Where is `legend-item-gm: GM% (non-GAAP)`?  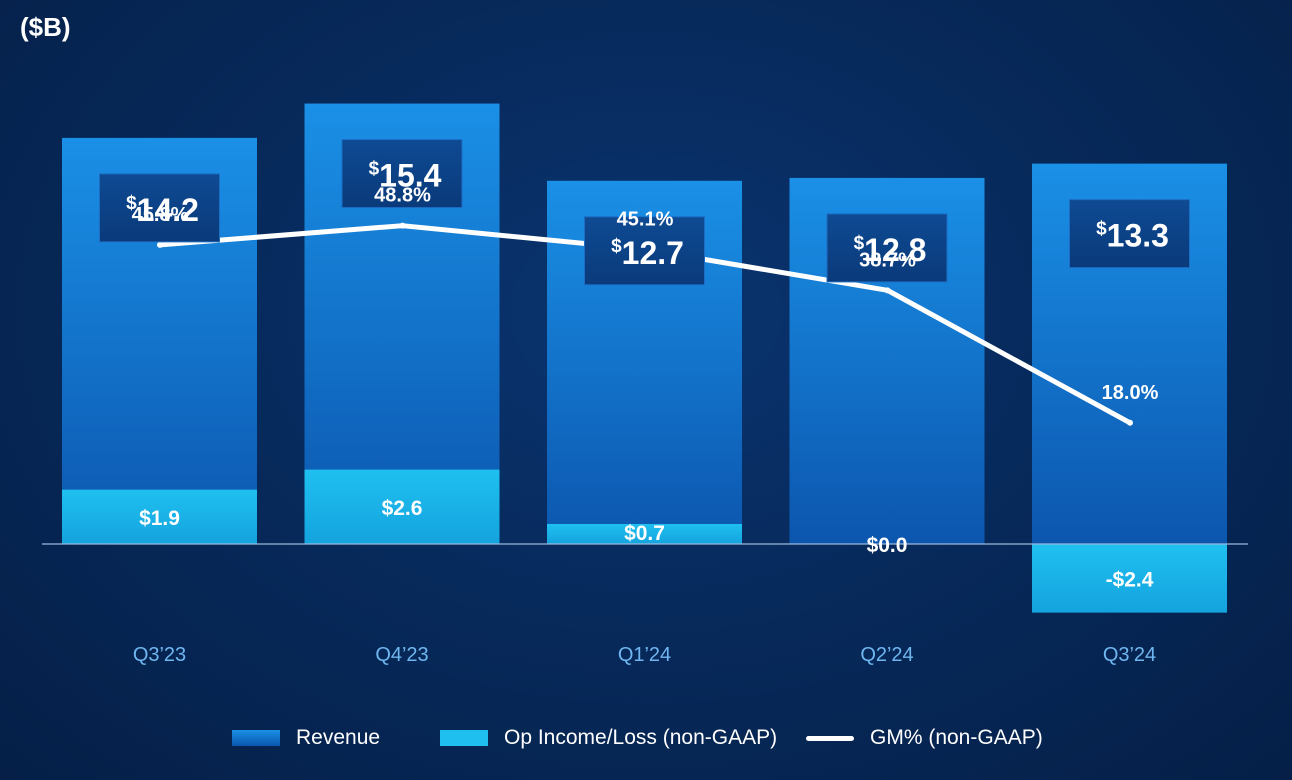 legend-item-gm: GM% (non-GAAP) is located at coordinates (924, 738).